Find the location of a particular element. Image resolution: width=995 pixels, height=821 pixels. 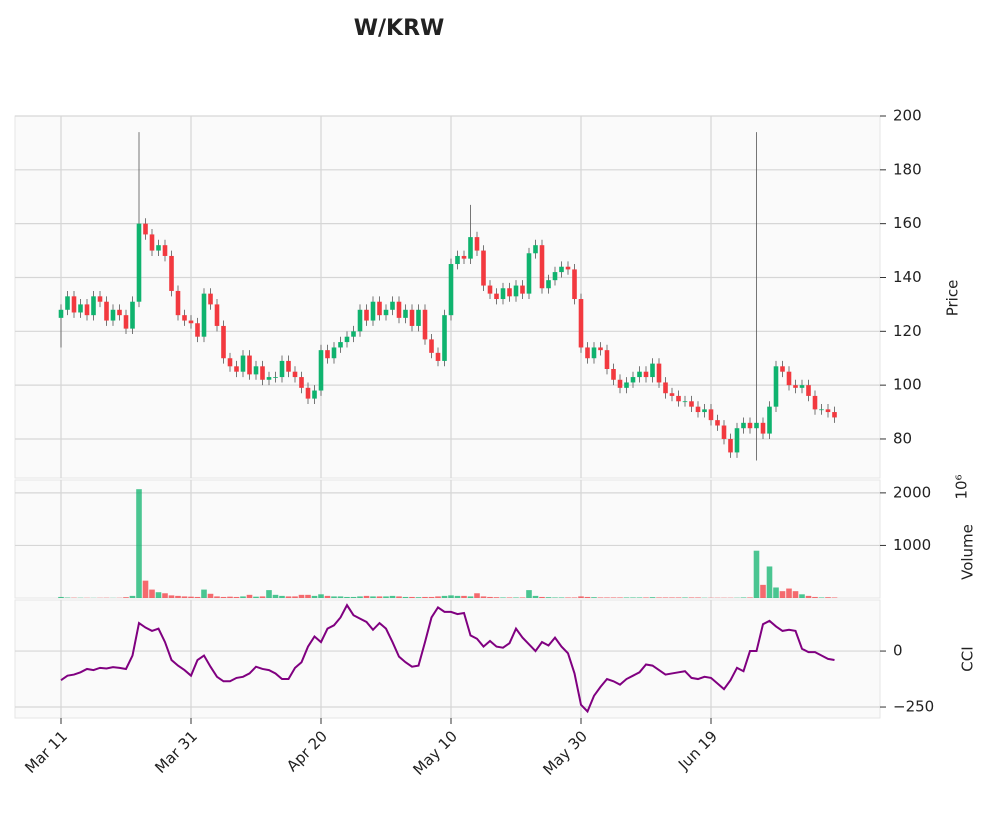

y-tick-label: 160 is located at coordinates (907, 223).